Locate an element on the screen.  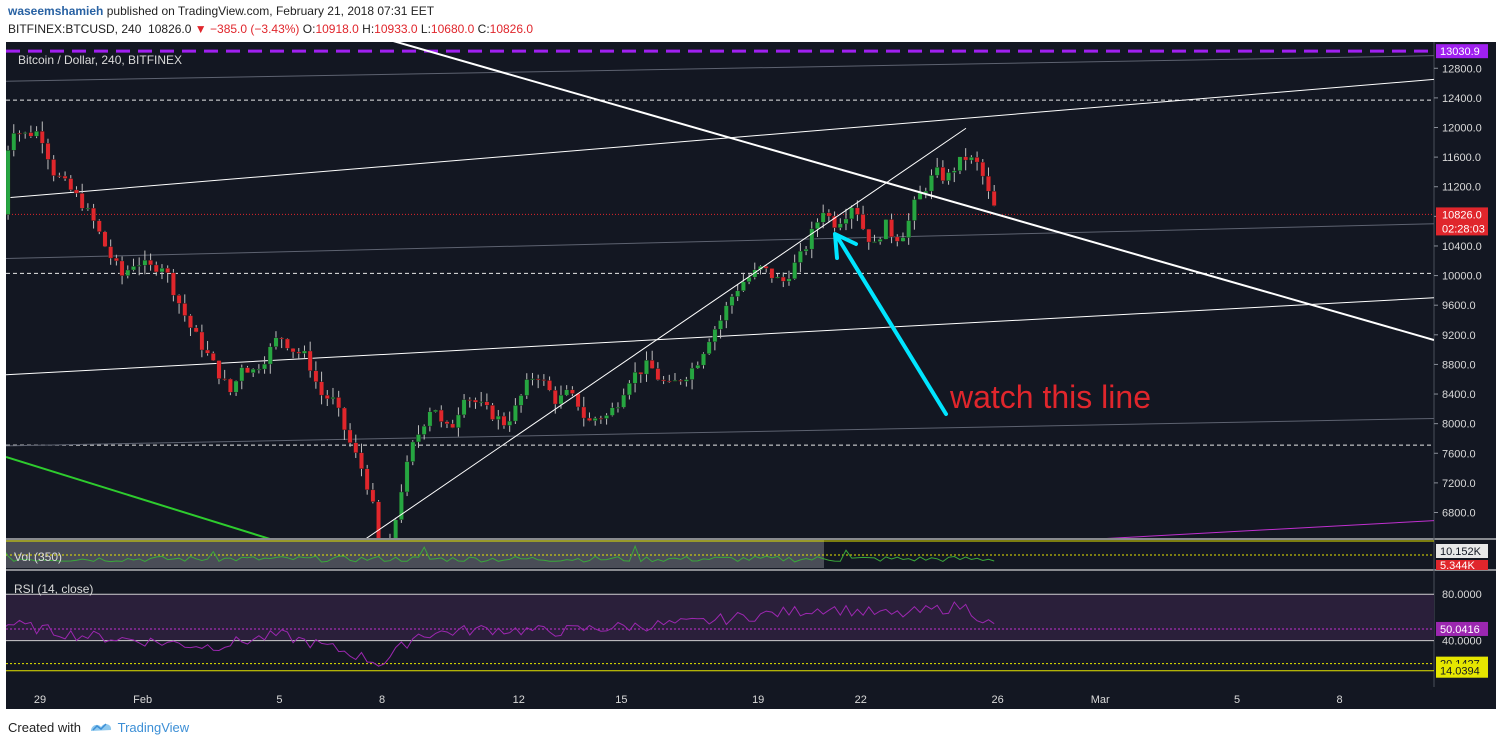
rsi-value-badge is located at coordinates (1462, 628).